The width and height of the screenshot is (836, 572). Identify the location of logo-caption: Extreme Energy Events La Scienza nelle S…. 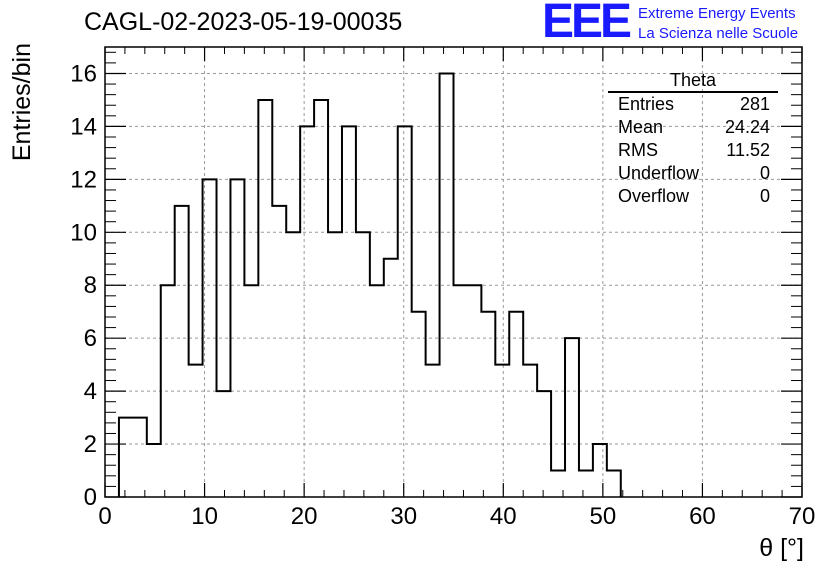
(718, 24).